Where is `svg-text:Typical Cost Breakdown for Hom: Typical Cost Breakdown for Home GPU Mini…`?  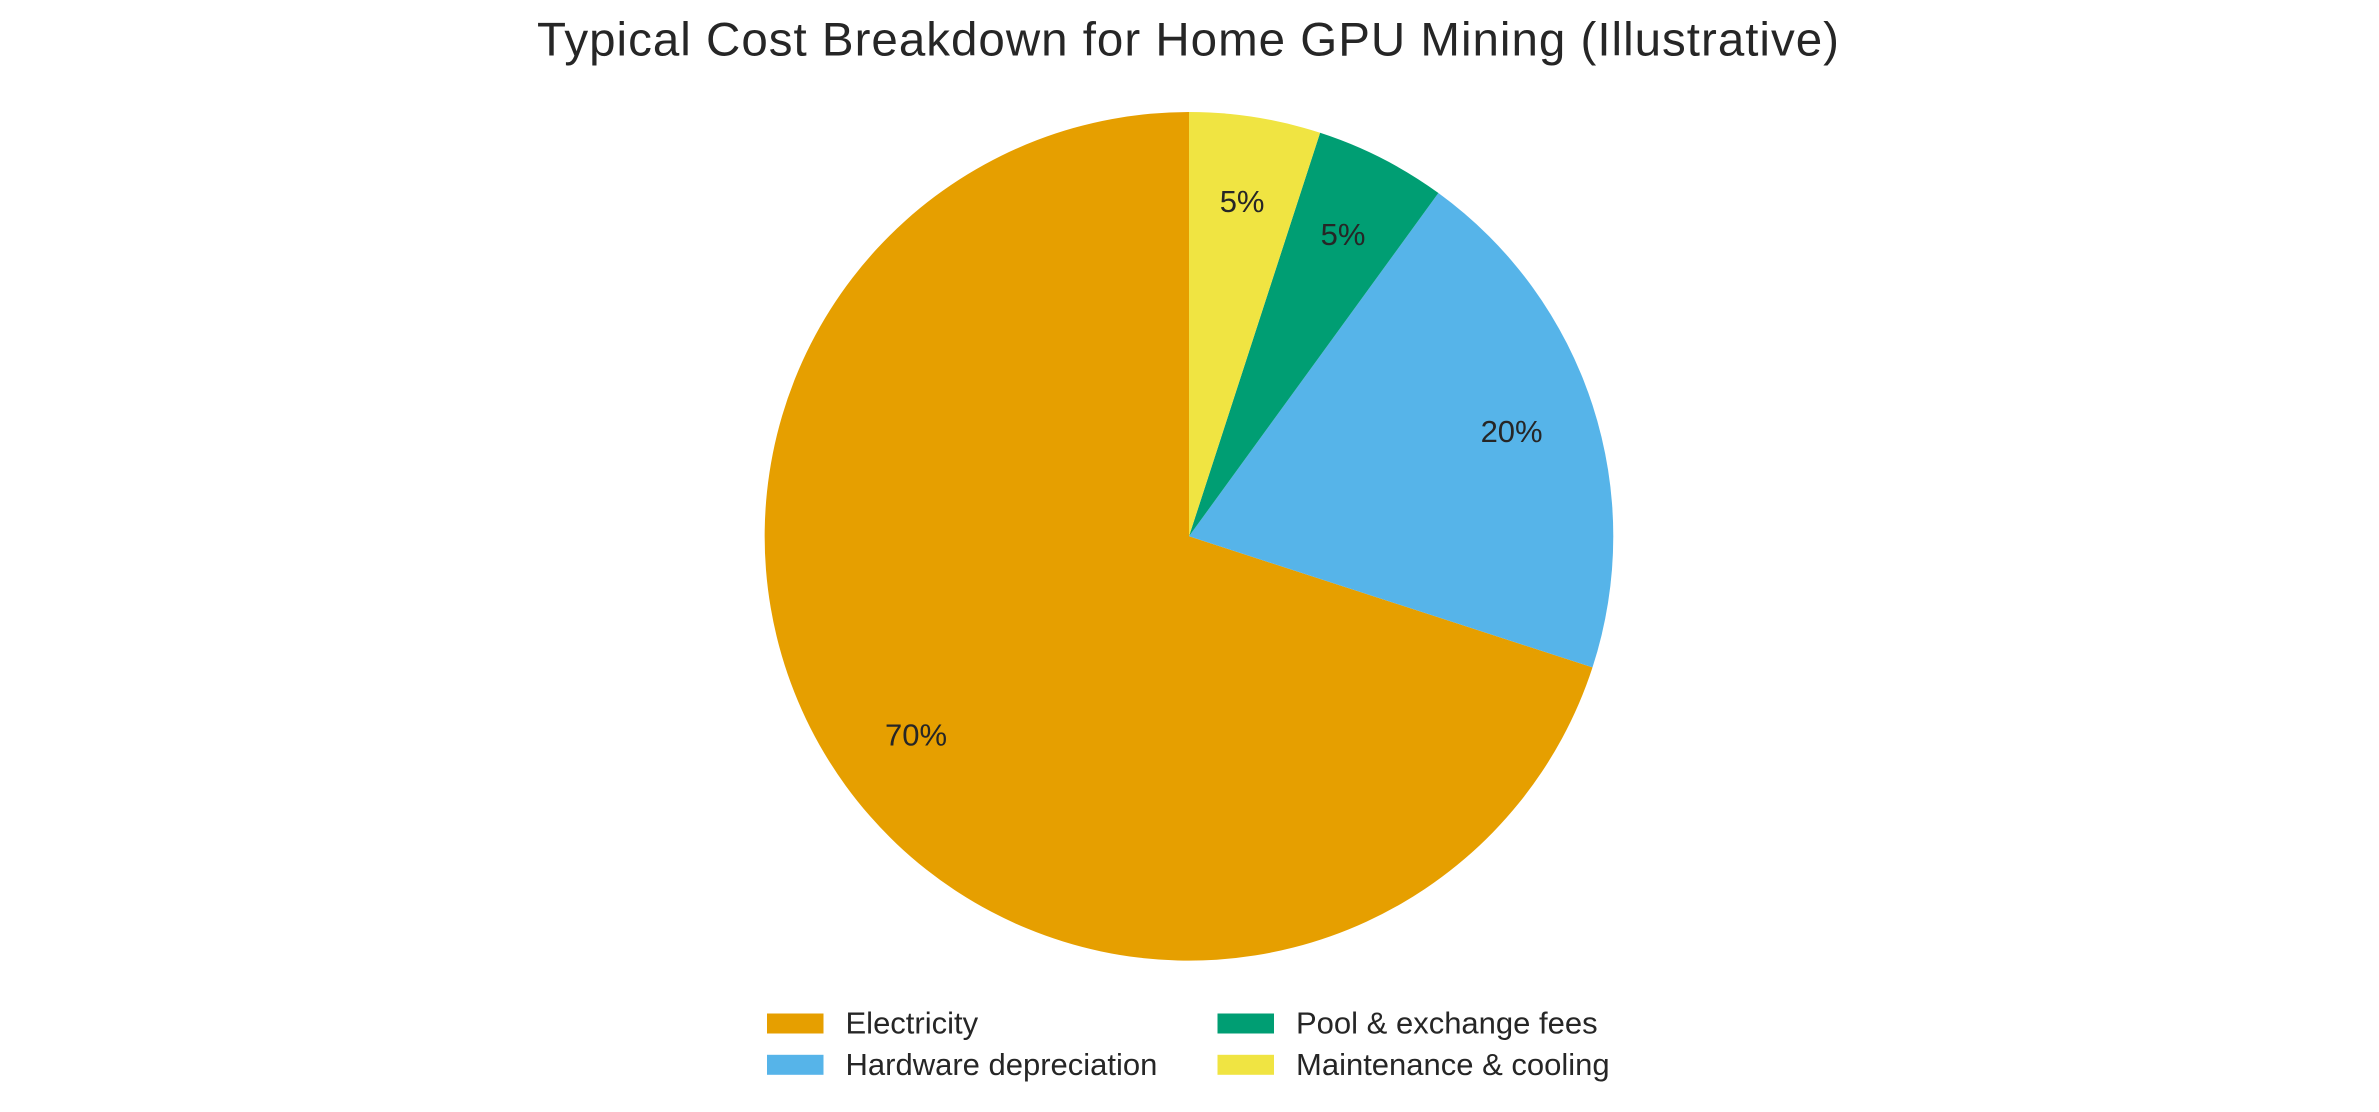 svg-text:Typical Cost Breakdown for Hom: Typical Cost Breakdown for Home GPU Mini… is located at coordinates (1188, 40).